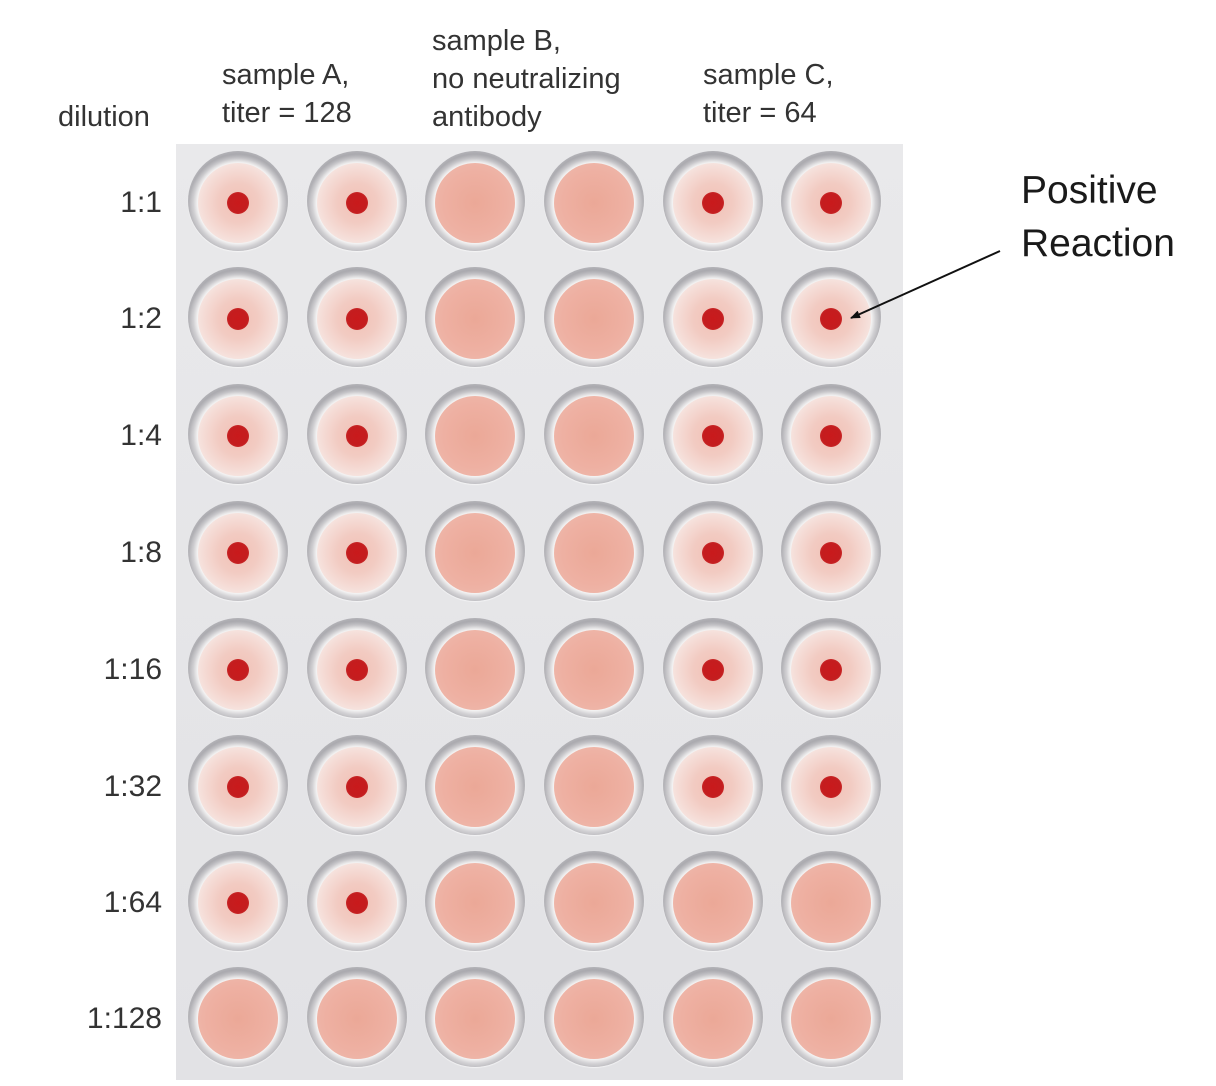 This screenshot has width=1216, height=1086. Describe the element at coordinates (104, 117) in the screenshot. I see `dilution-header: dilution` at that location.